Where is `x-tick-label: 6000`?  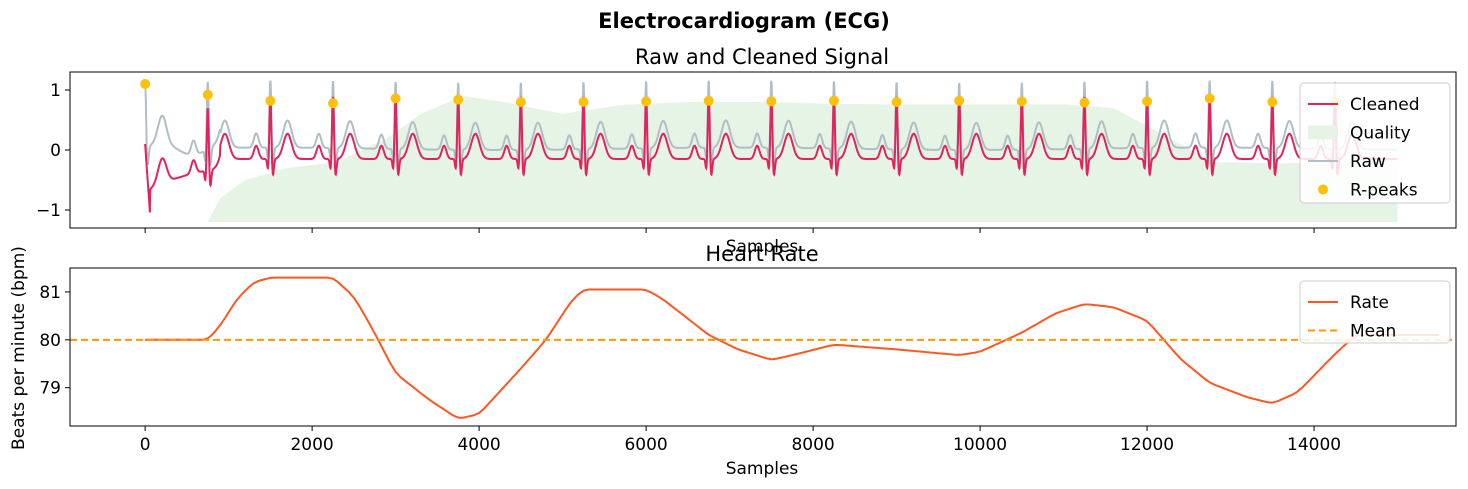
x-tick-label: 6000 is located at coordinates (645, 445).